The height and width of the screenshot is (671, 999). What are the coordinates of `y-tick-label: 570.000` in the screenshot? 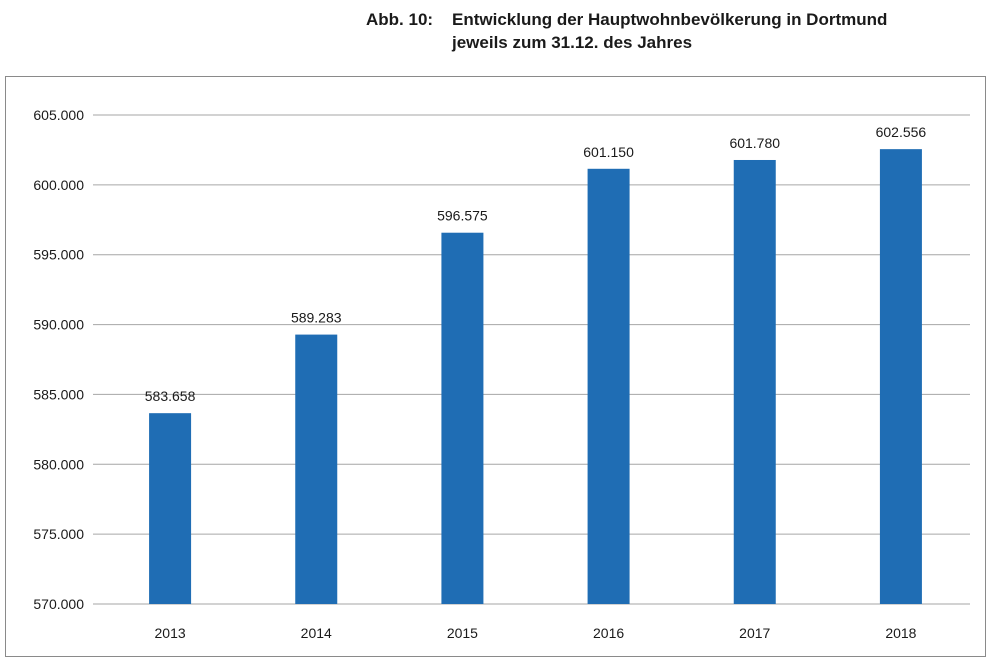 It's located at (58, 604).